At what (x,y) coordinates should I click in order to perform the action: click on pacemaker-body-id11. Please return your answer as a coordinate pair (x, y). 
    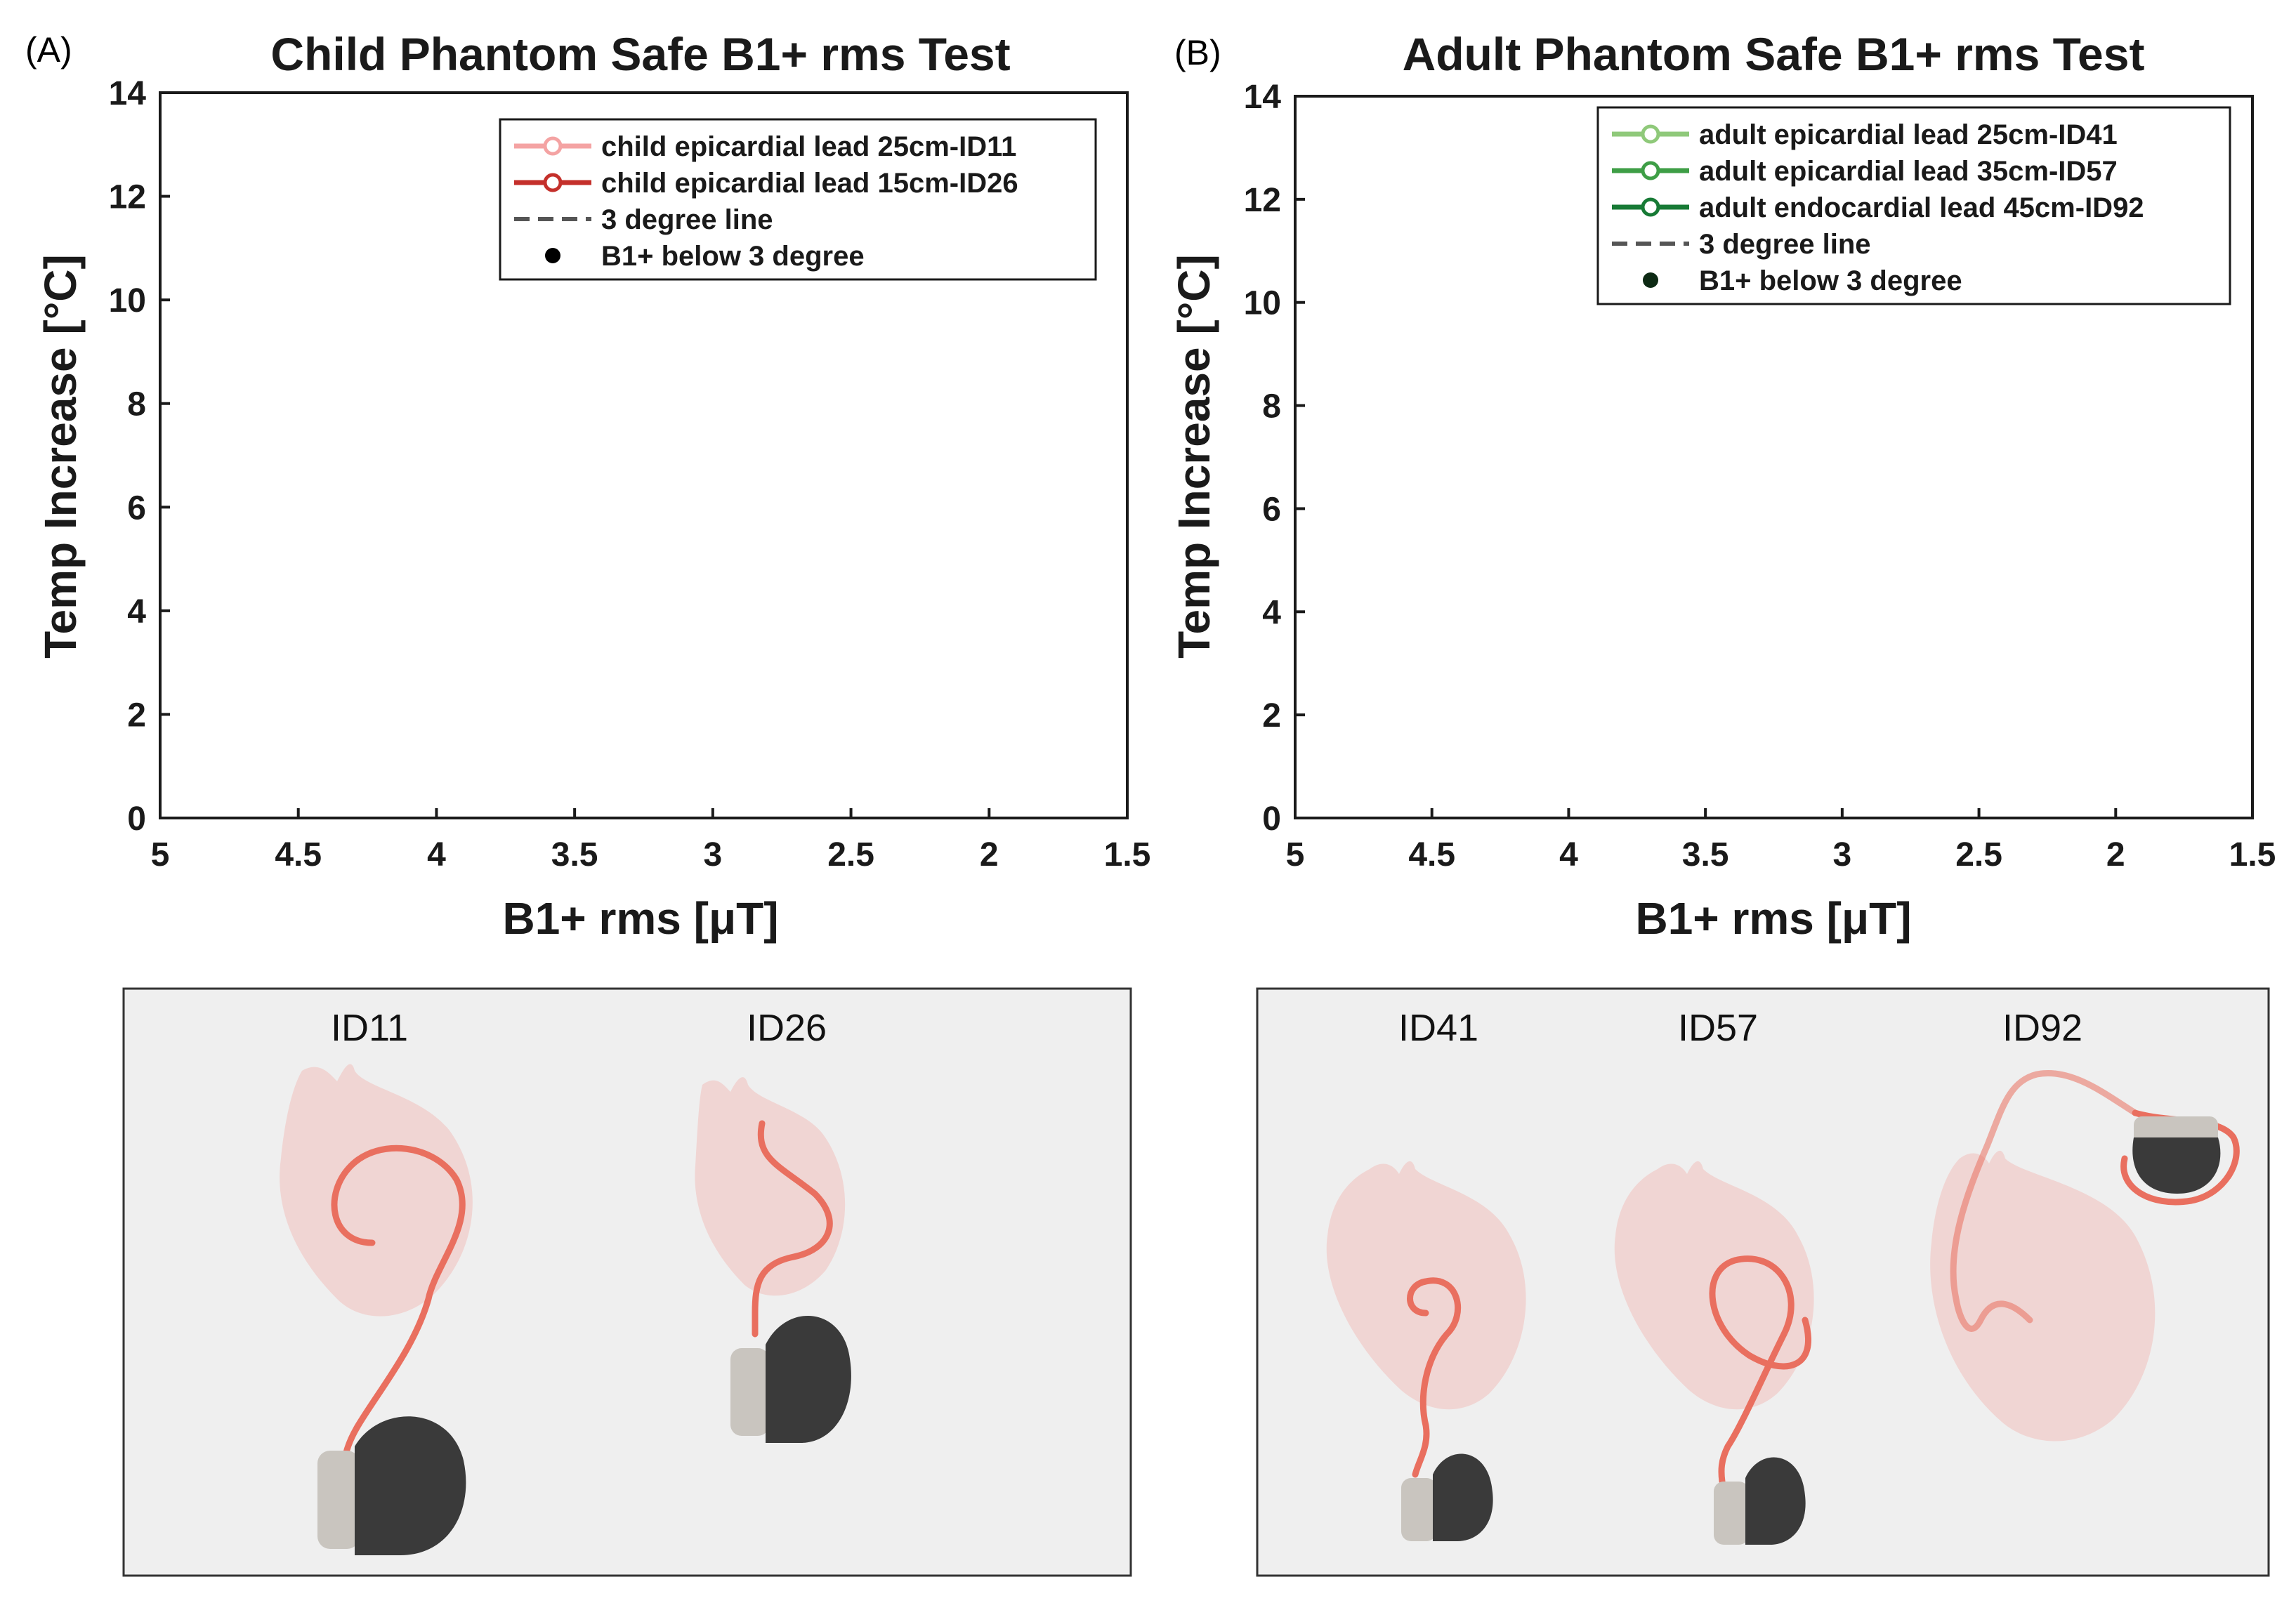
    Looking at the image, I should click on (410, 1485).